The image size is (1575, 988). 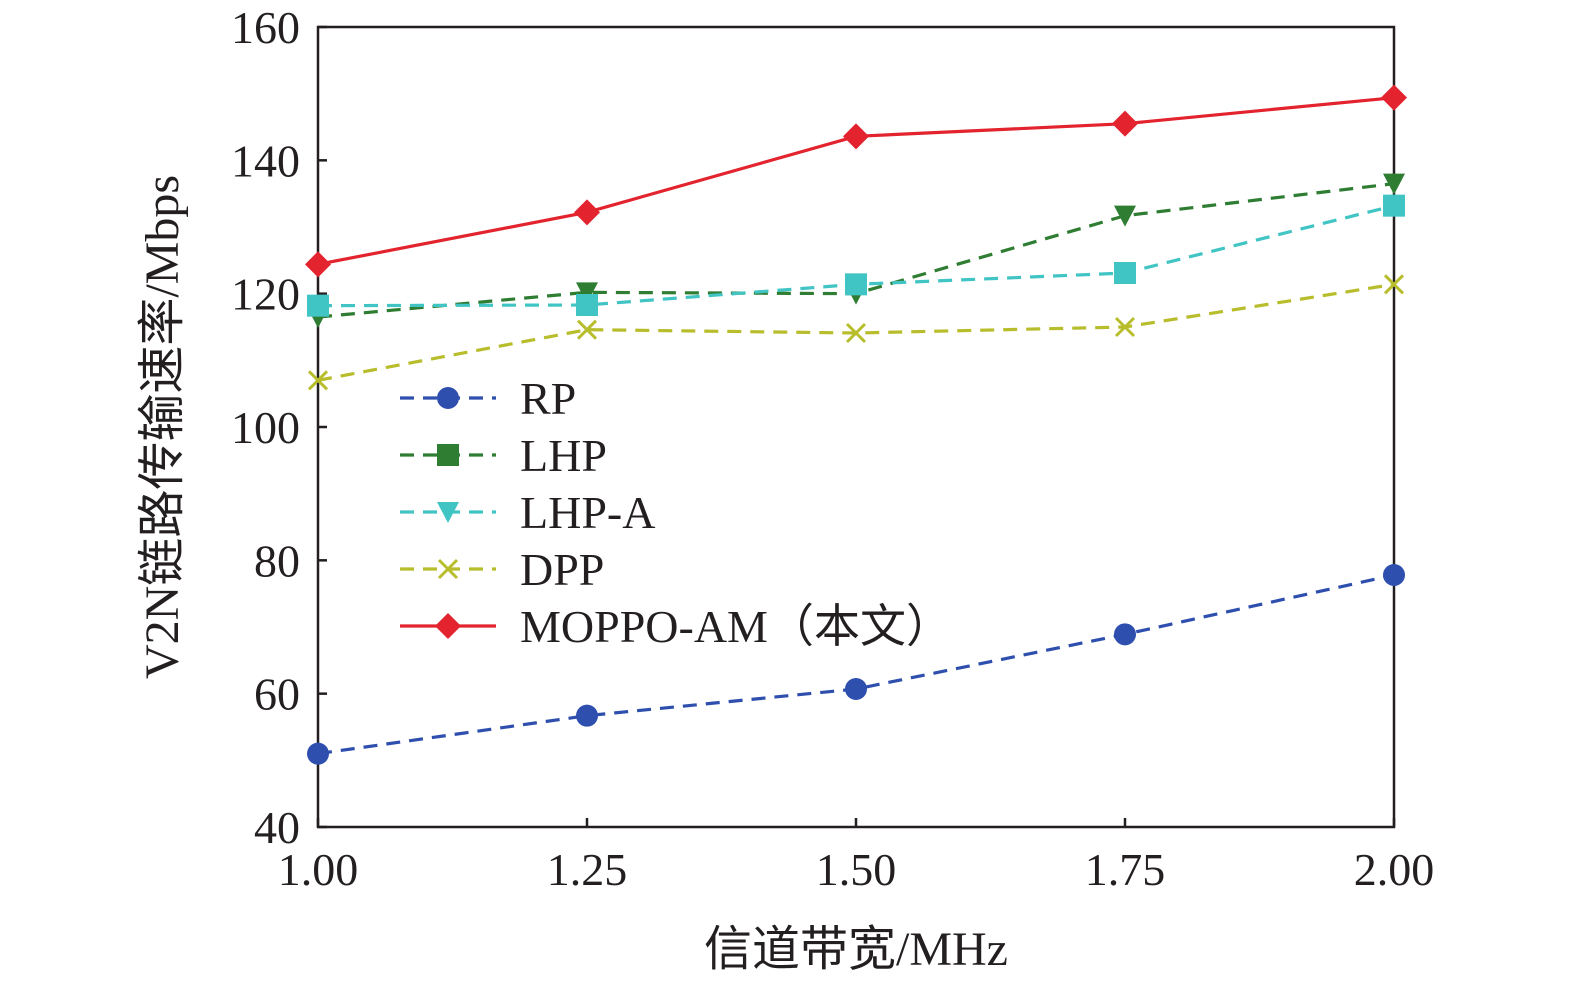 What do you see at coordinates (265, 27) in the screenshot?
I see `y-tick-label: 160` at bounding box center [265, 27].